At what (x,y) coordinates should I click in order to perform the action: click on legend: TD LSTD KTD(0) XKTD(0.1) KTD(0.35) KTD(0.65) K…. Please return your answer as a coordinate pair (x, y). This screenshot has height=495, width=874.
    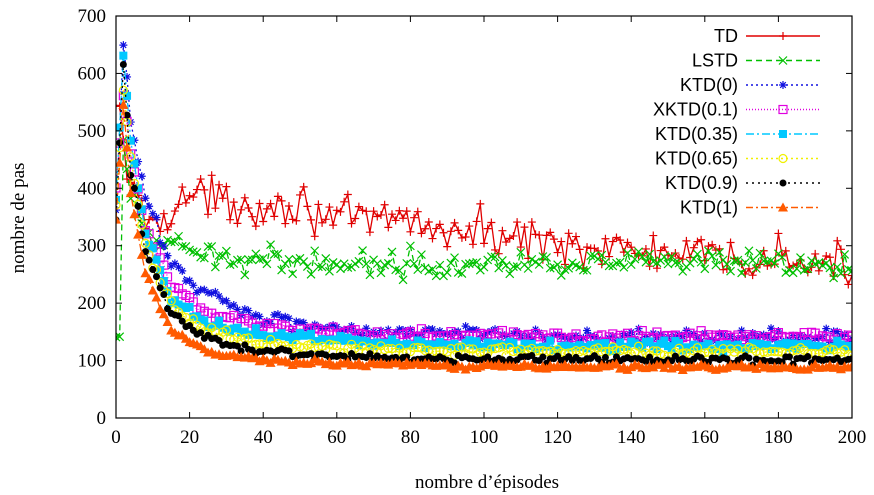
    Looking at the image, I should click on (736, 122).